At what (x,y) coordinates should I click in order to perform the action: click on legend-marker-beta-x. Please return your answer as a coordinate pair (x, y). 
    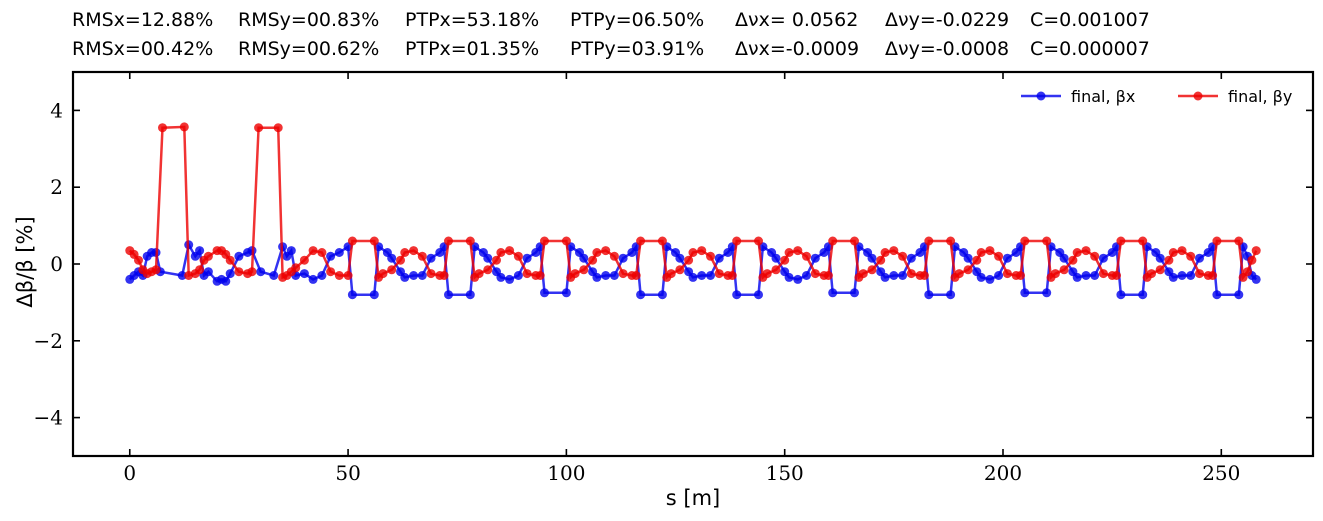
    Looking at the image, I should click on (1041, 96).